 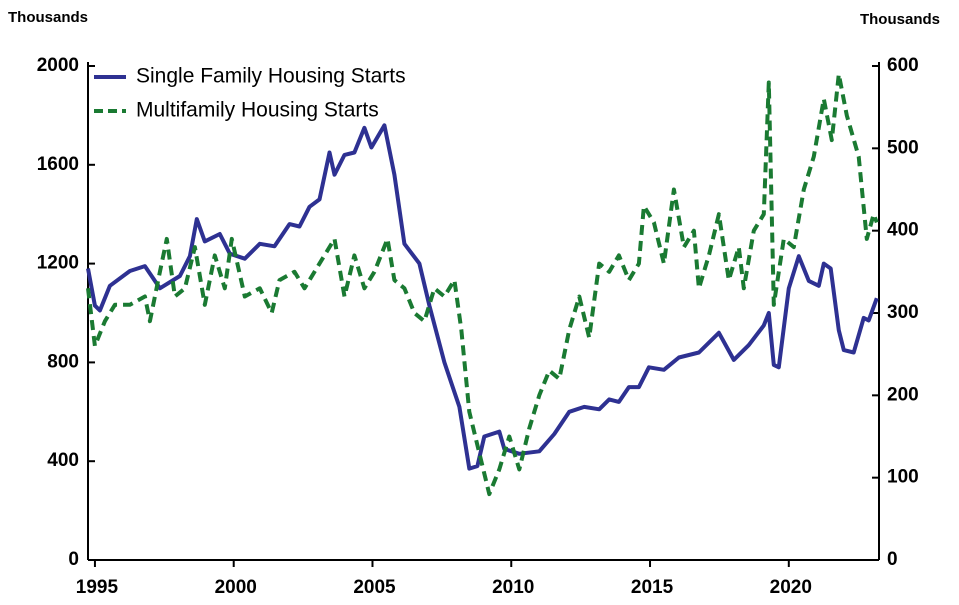 I want to click on legend-label: Single Family Housing Starts, so click(x=271, y=76).